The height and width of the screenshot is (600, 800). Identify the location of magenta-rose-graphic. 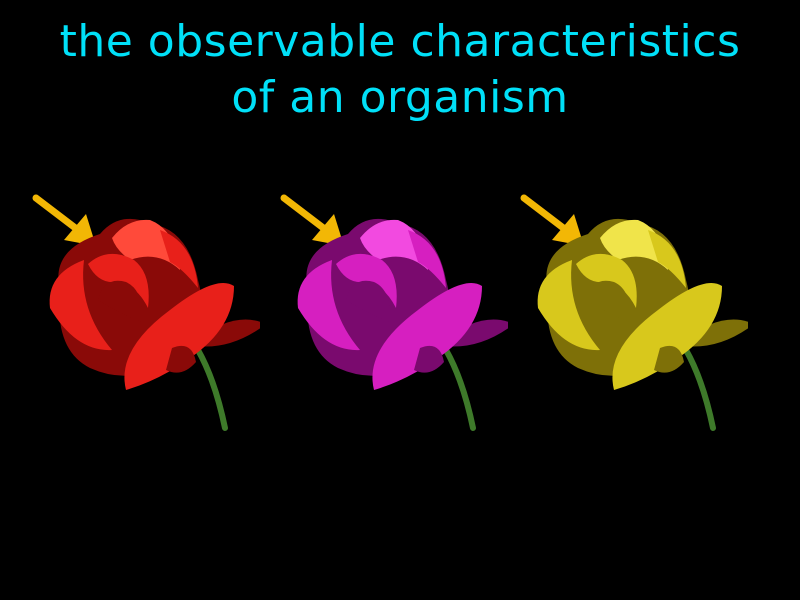
(394, 312).